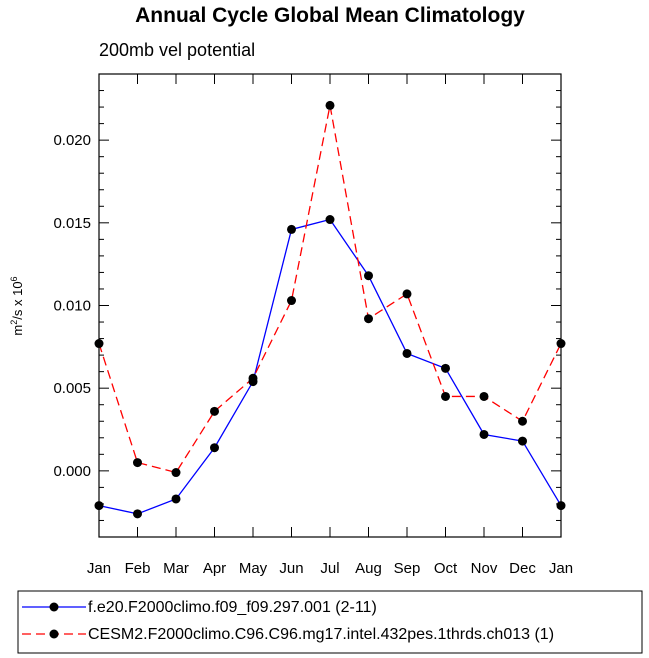 Image resolution: width=649 pixels, height=658 pixels. Describe the element at coordinates (72, 388) in the screenshot. I see `y-tick-label: 0.005` at that location.